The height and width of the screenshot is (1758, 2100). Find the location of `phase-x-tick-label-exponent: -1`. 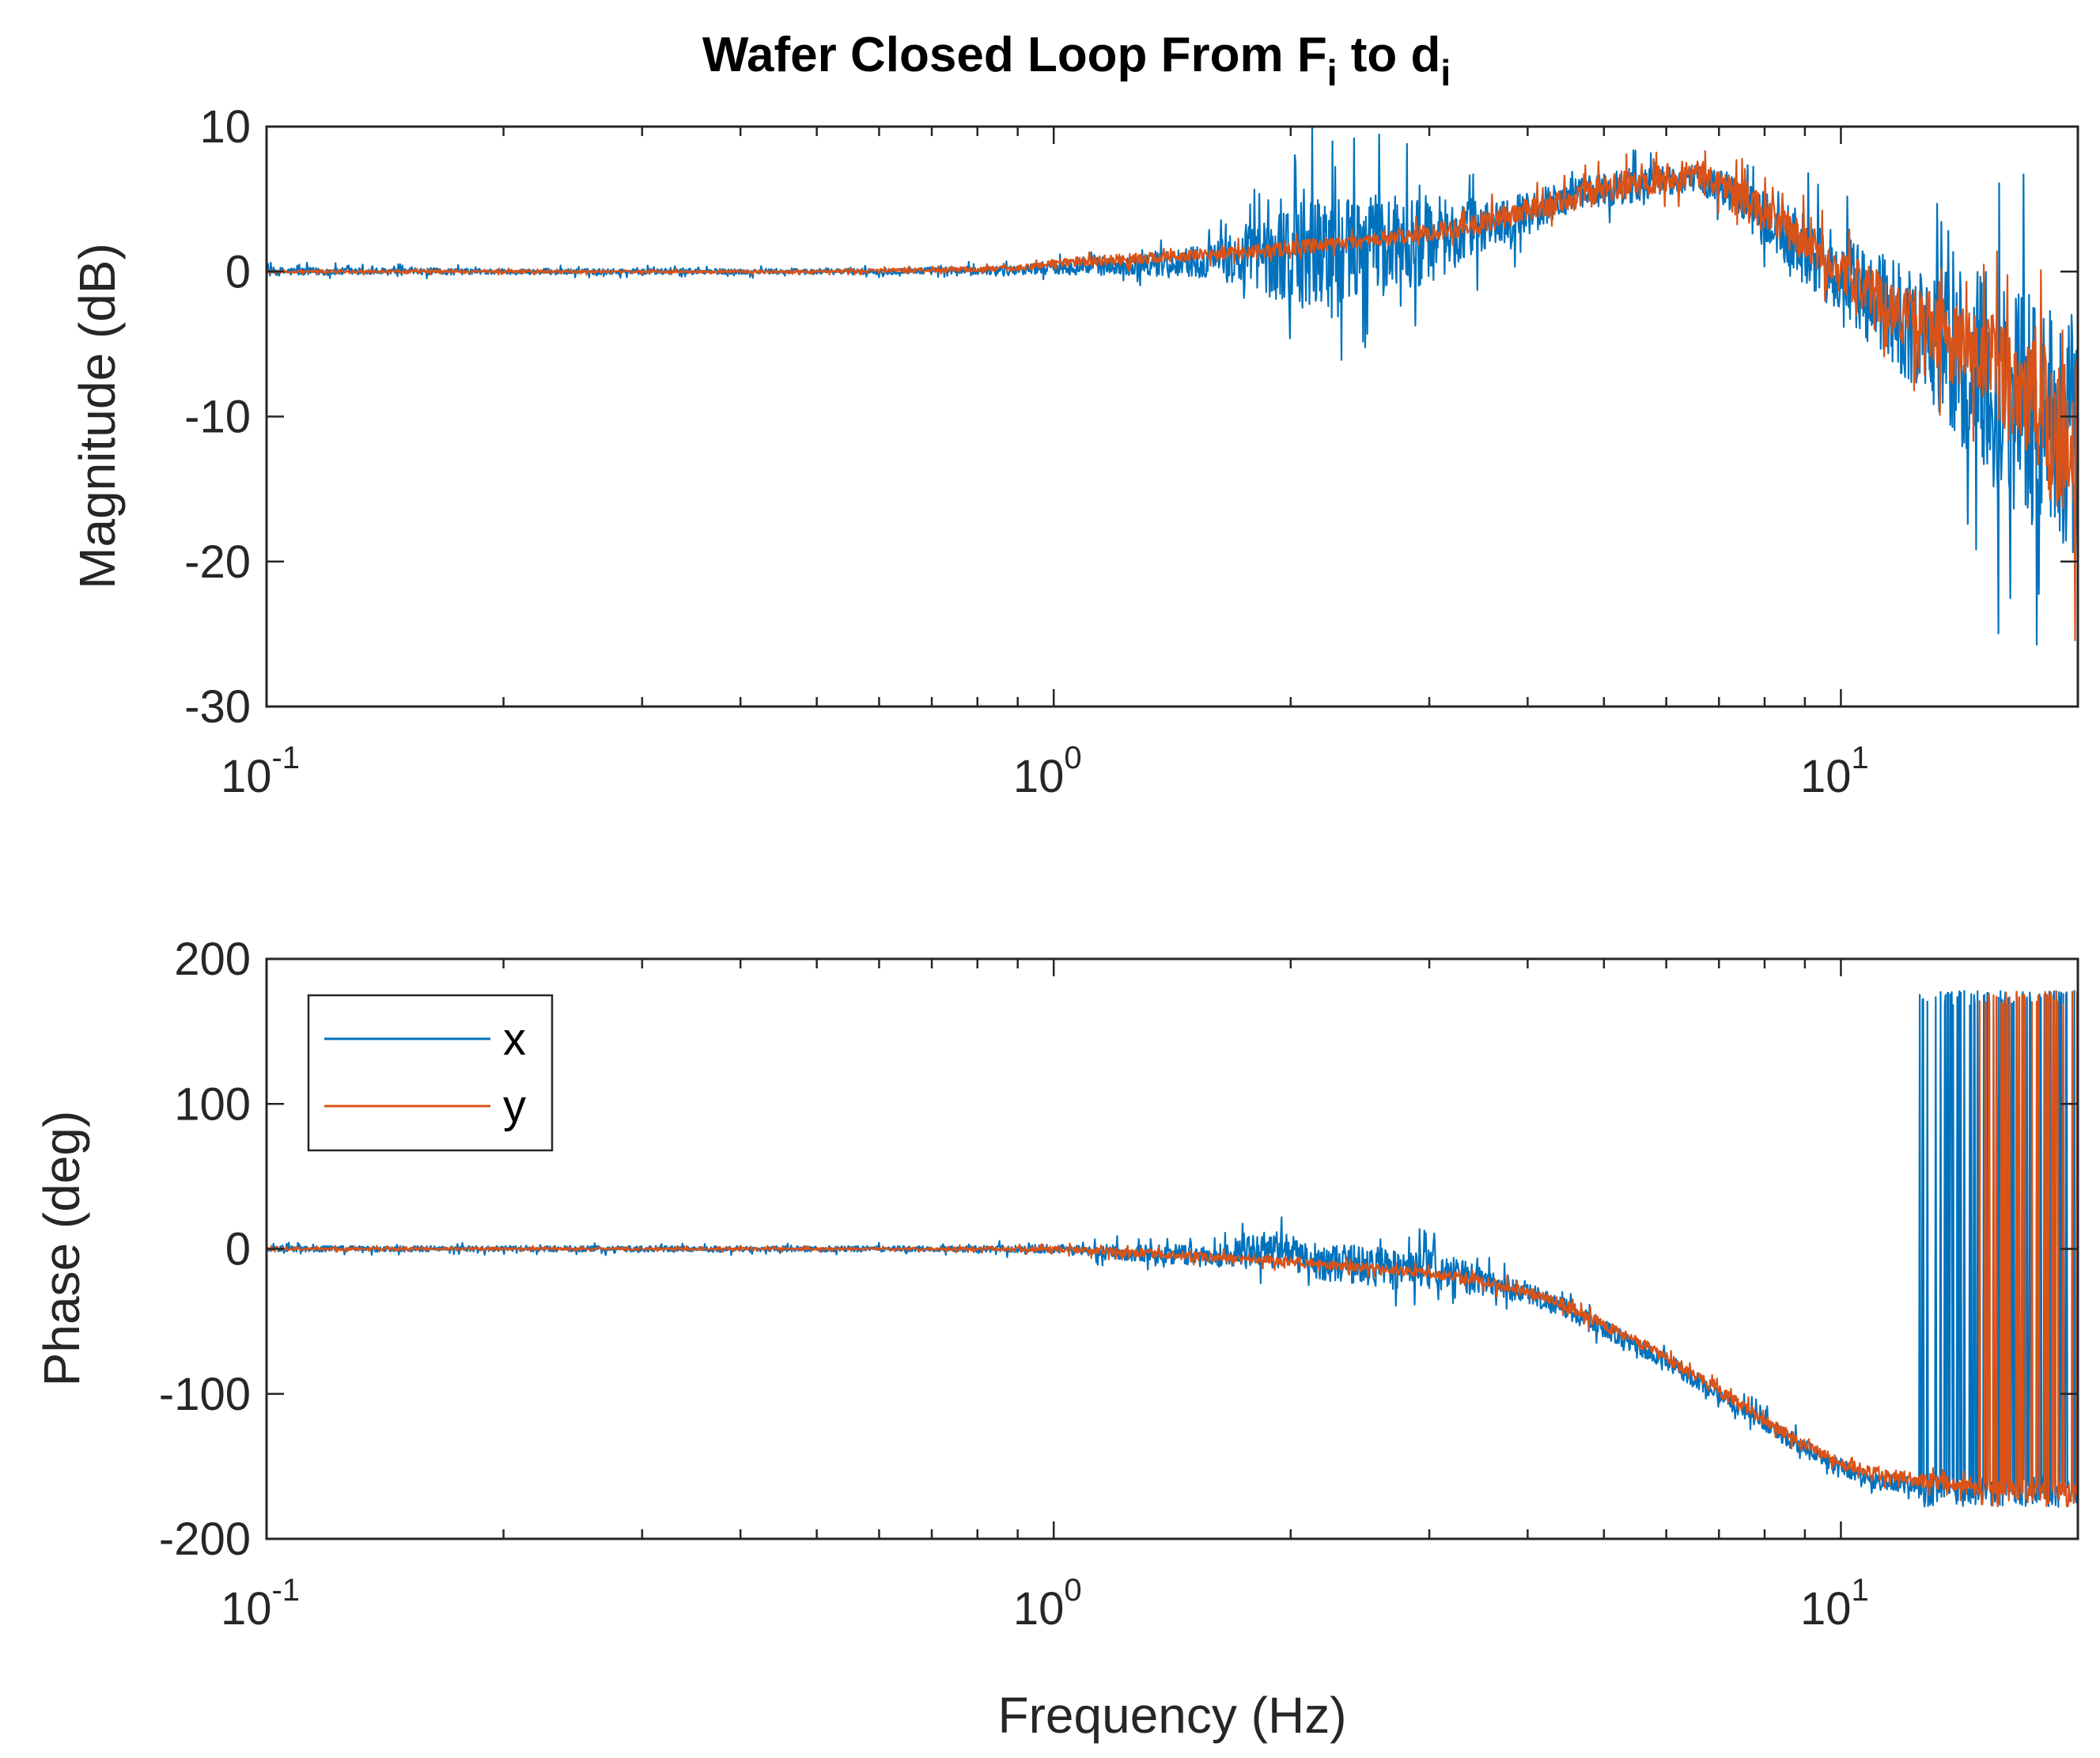

phase-x-tick-label-exponent: -1 is located at coordinates (285, 1591).